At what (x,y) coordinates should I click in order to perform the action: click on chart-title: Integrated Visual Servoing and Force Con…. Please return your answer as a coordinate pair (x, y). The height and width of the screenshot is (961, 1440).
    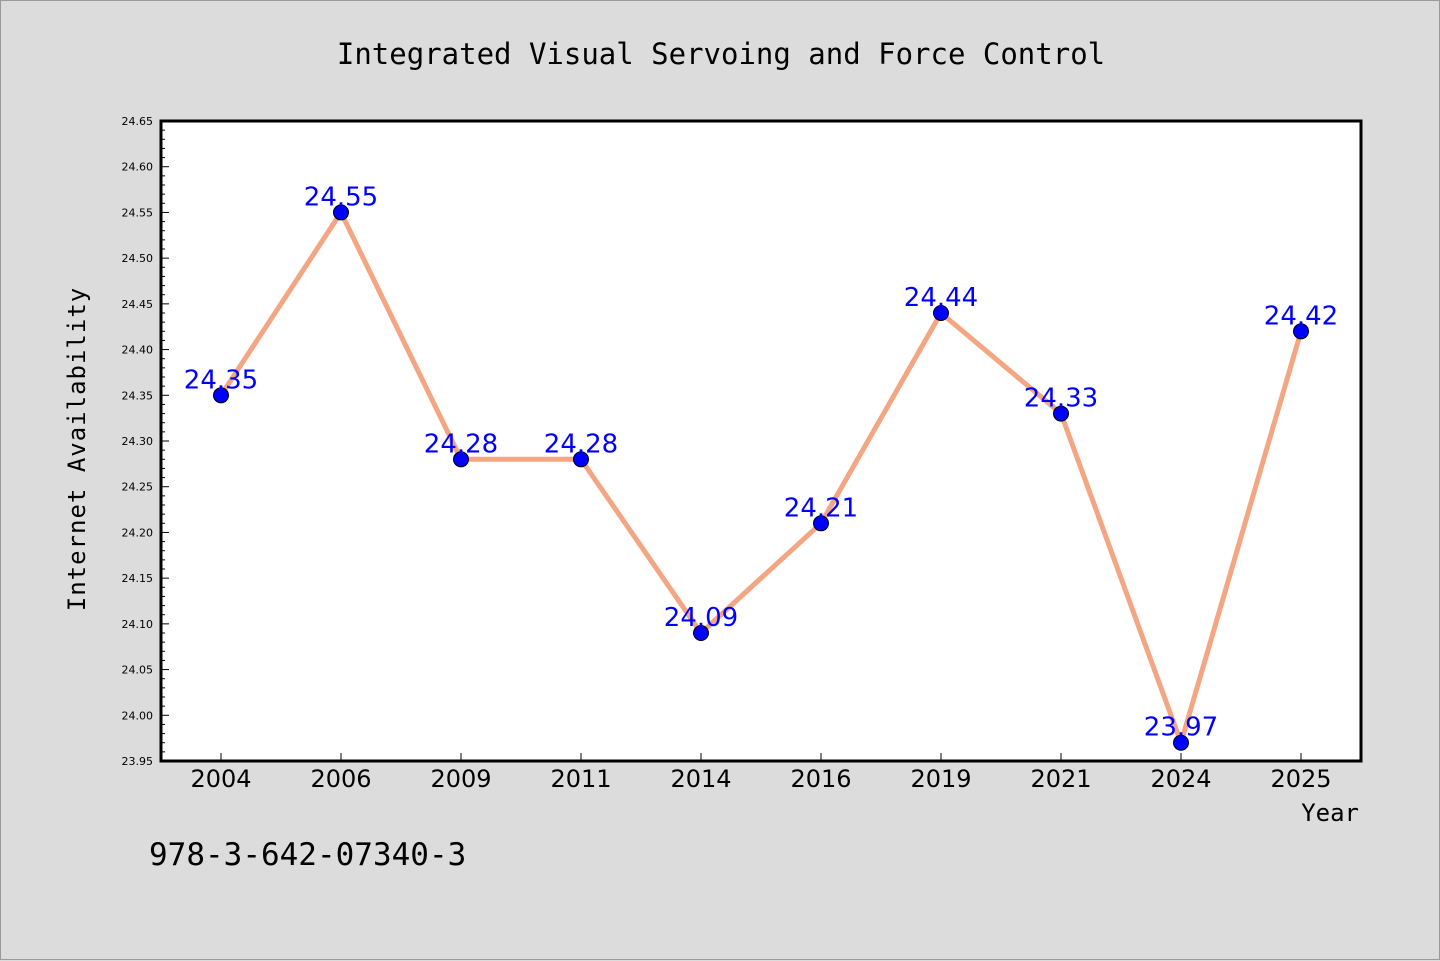
    Looking at the image, I should click on (721, 54).